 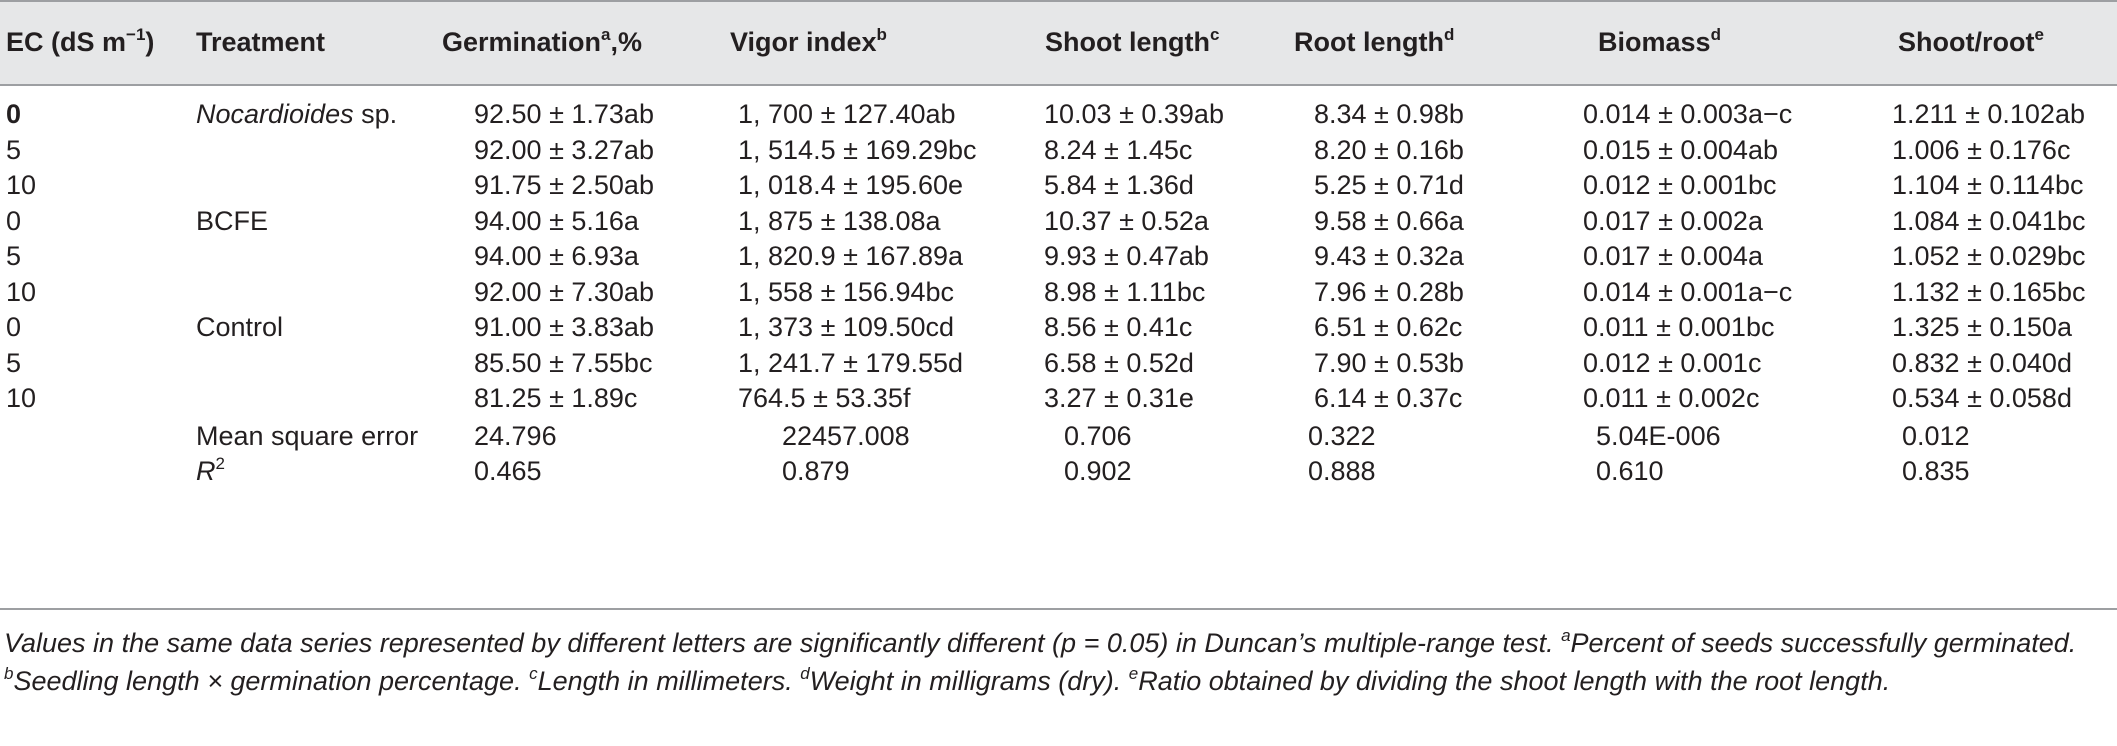 I want to click on header-biomass: Biomassd, so click(x=1659, y=41).